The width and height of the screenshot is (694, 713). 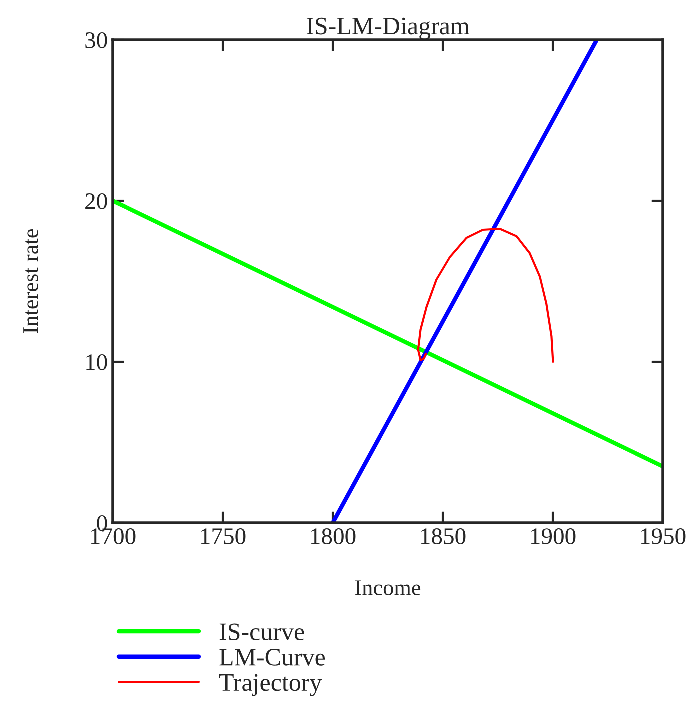 What do you see at coordinates (97, 362) in the screenshot?
I see `y-tick-label: 10` at bounding box center [97, 362].